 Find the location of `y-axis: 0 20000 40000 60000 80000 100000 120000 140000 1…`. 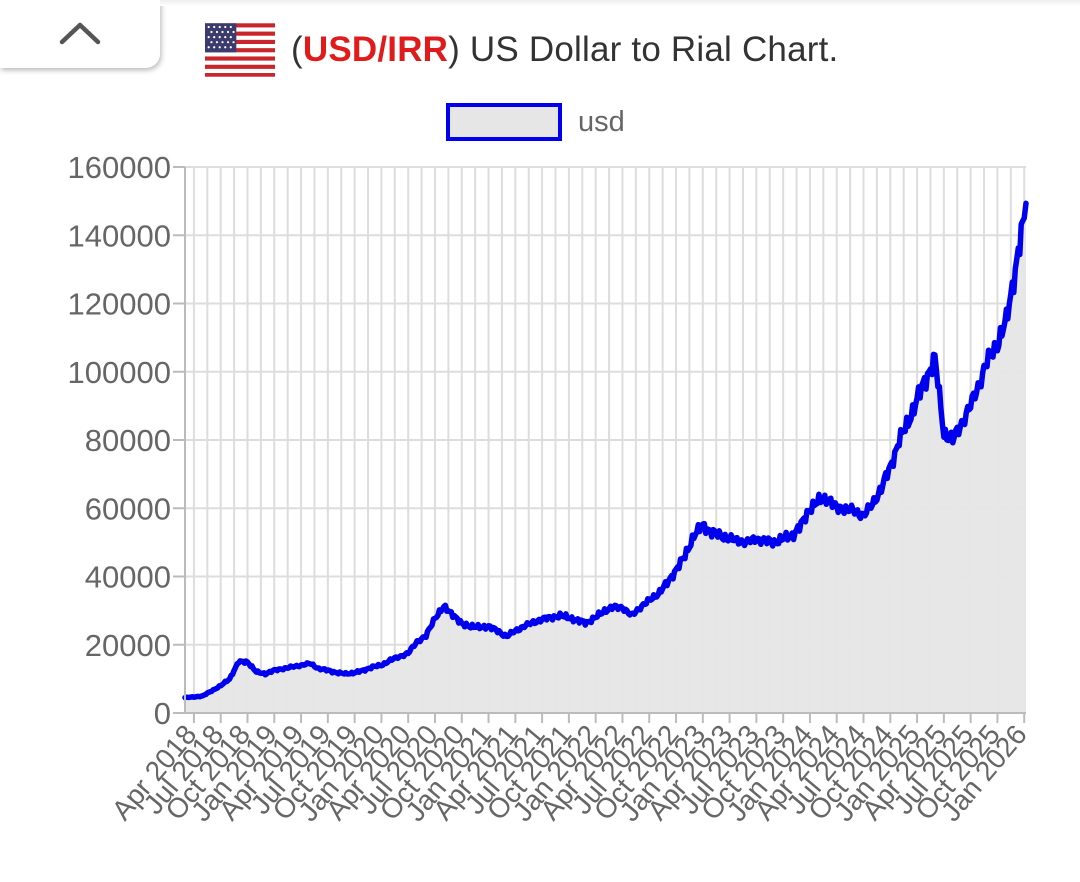

y-axis: 0 20000 40000 60000 80000 100000 120000 140000 1… is located at coordinates (127, 440).